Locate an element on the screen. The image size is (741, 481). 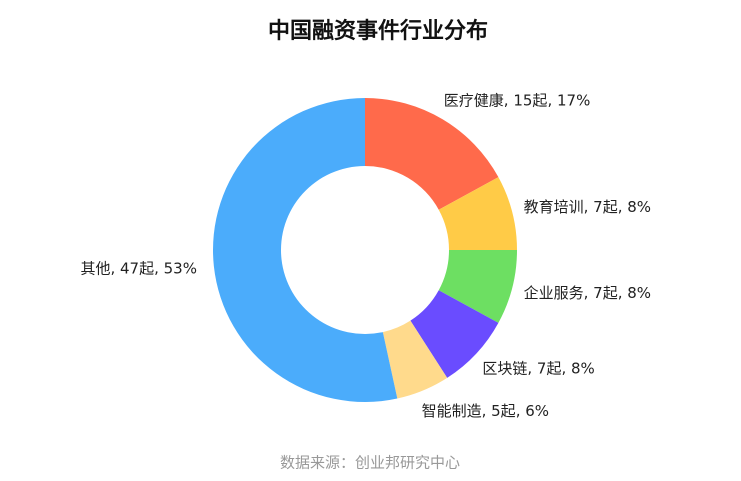
category-label: 教育培训 is located at coordinates (554, 206).